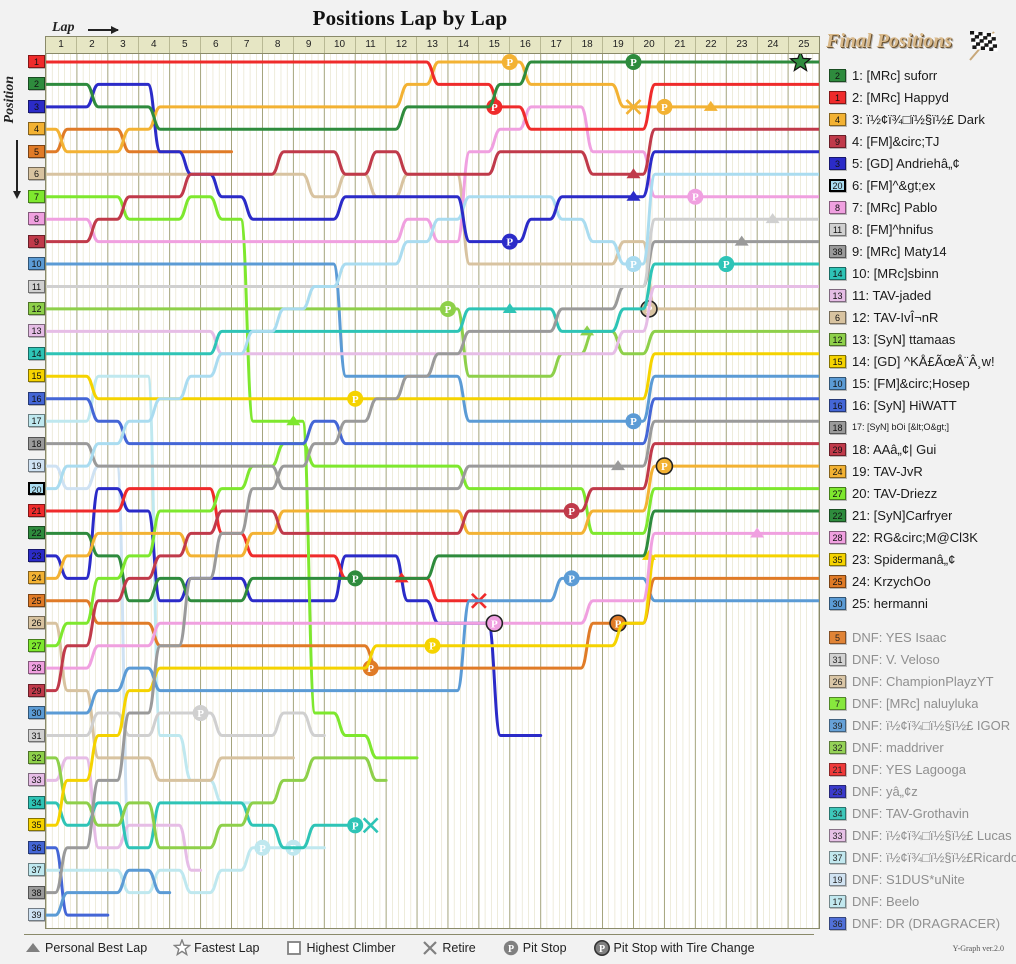  Describe the element at coordinates (36, 892) in the screenshot. I see `position-badge-38: 38` at that location.